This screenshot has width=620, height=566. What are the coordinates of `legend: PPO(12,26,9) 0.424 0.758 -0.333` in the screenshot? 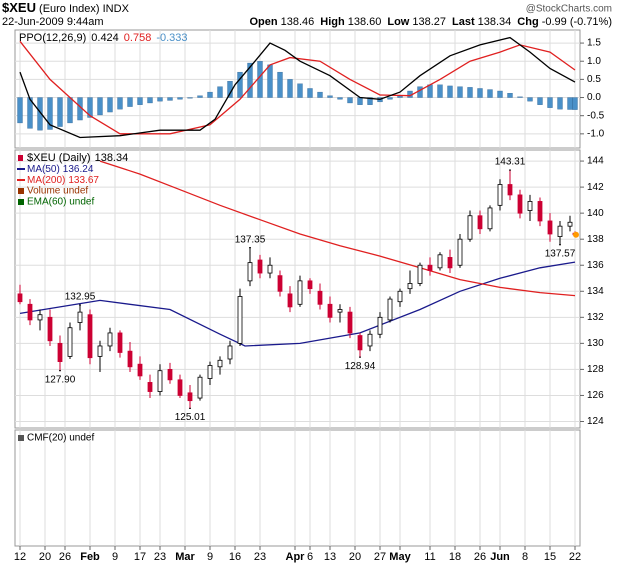 It's located at (103, 38).